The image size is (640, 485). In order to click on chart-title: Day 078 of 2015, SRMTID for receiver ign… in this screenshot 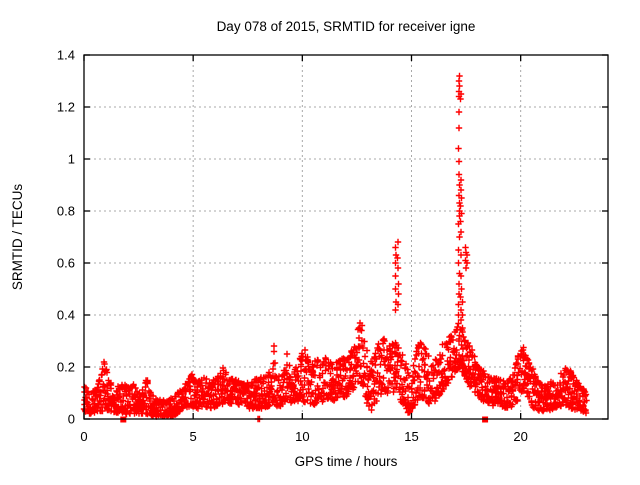, I will do `click(346, 26)`.